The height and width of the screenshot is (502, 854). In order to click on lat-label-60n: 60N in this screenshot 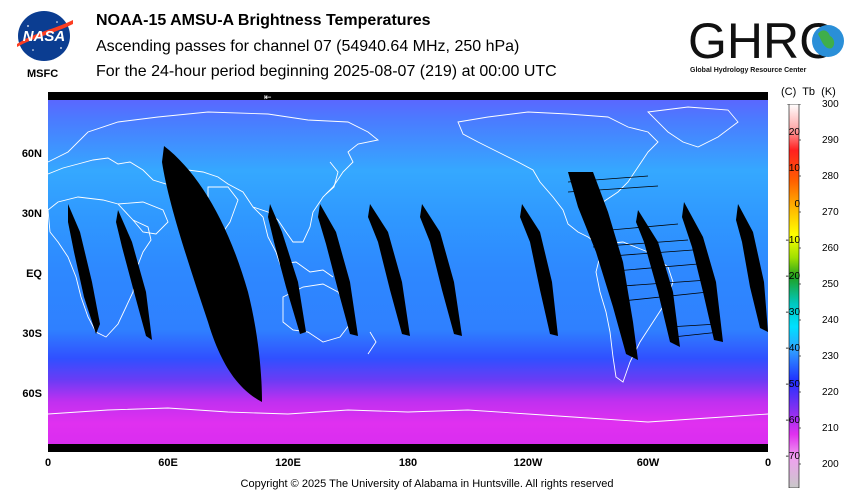, I will do `click(31, 154)`.